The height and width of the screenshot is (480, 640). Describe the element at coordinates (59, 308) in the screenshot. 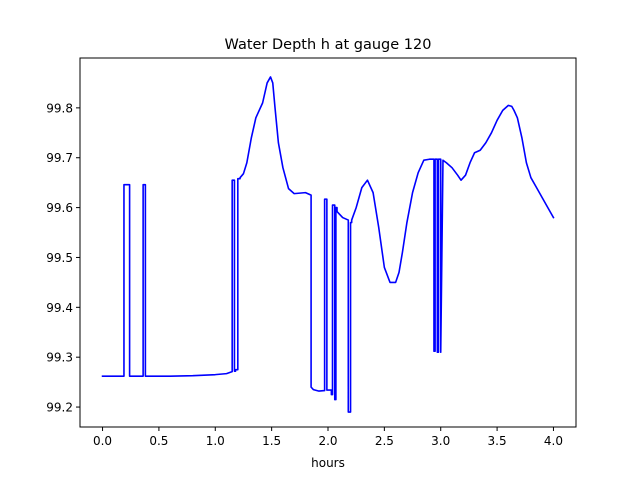

I see `y-tick-label: 99.4` at that location.